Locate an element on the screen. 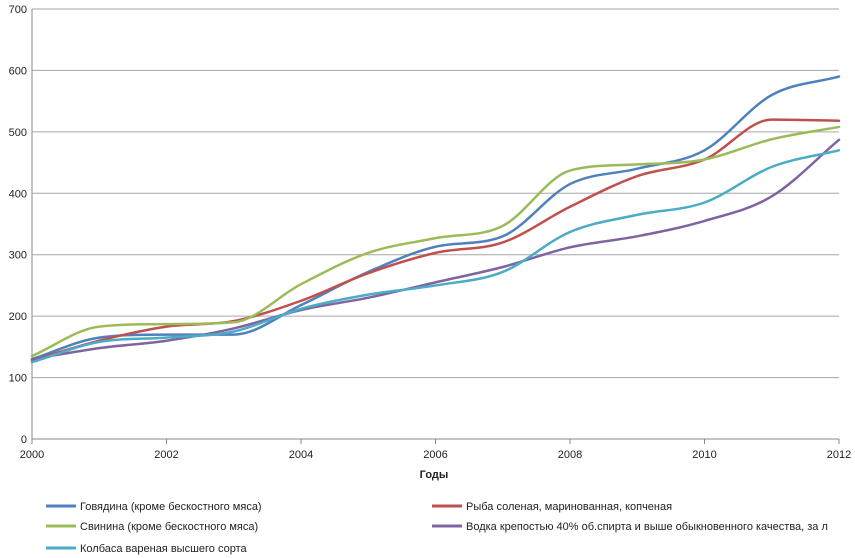 The width and height of the screenshot is (855, 558). x-axis-title: Годы is located at coordinates (434, 475).